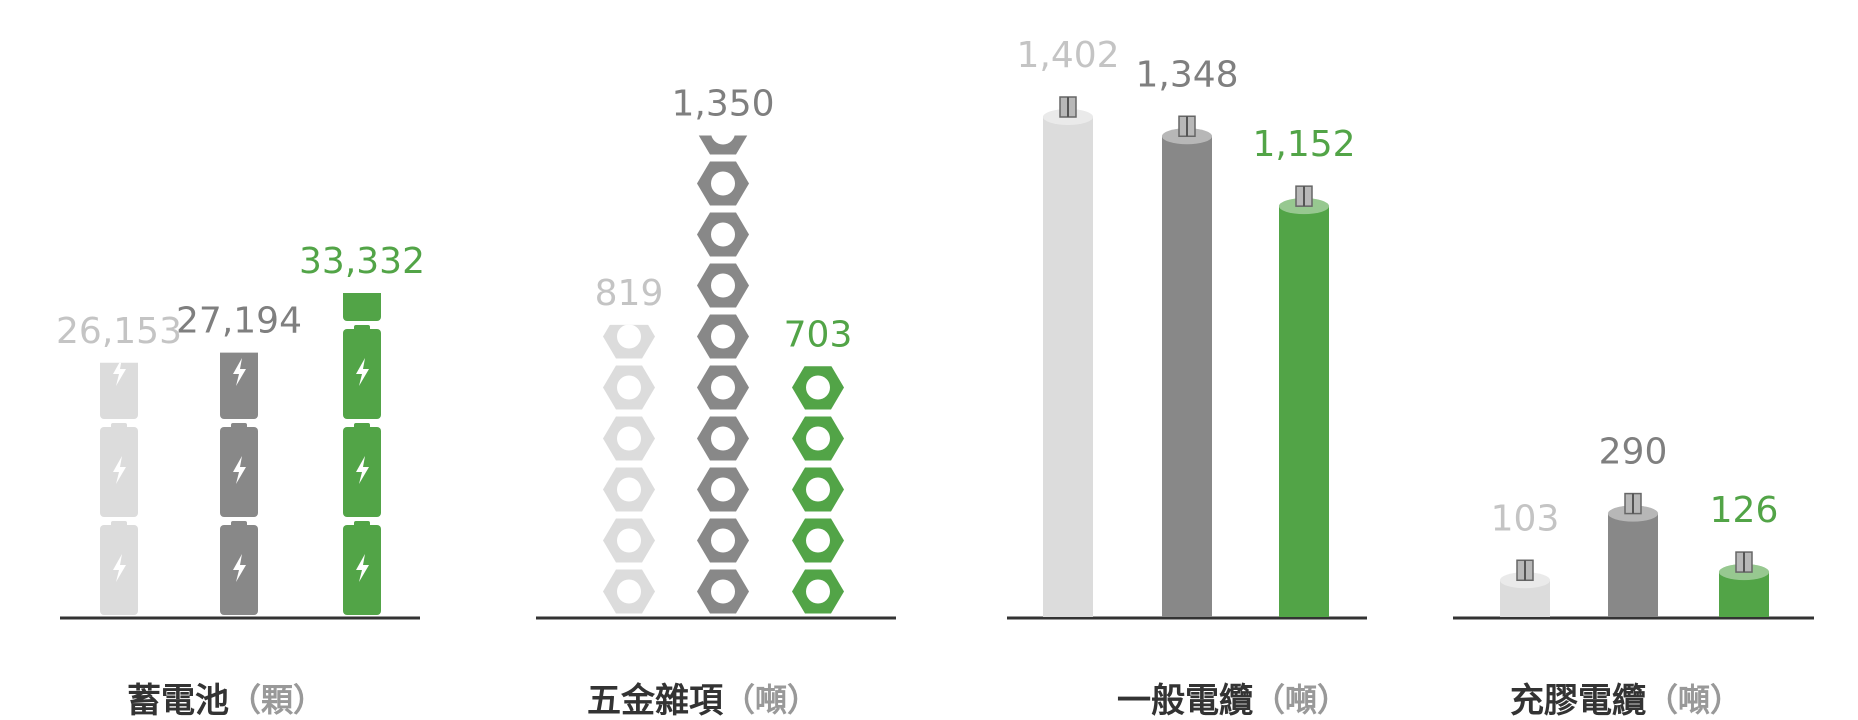 The width and height of the screenshot is (1858, 720). I want to click on title-text: 一般電纜, so click(1185, 700).